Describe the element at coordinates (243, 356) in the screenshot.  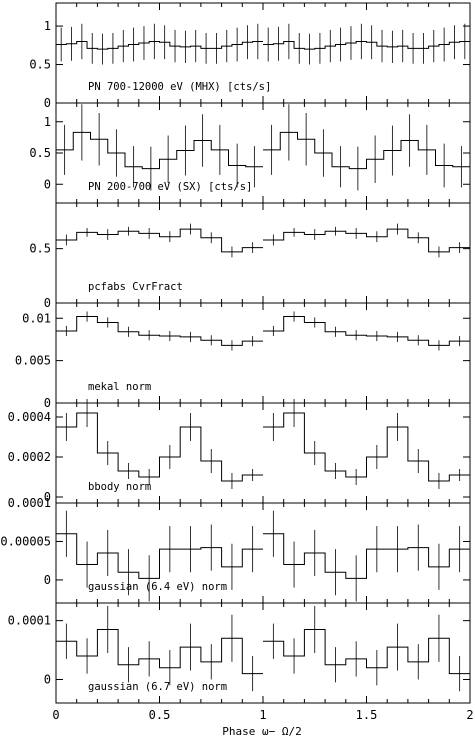
I see `panel-4: 0 0.005 0.01 mekal norm` at that location.